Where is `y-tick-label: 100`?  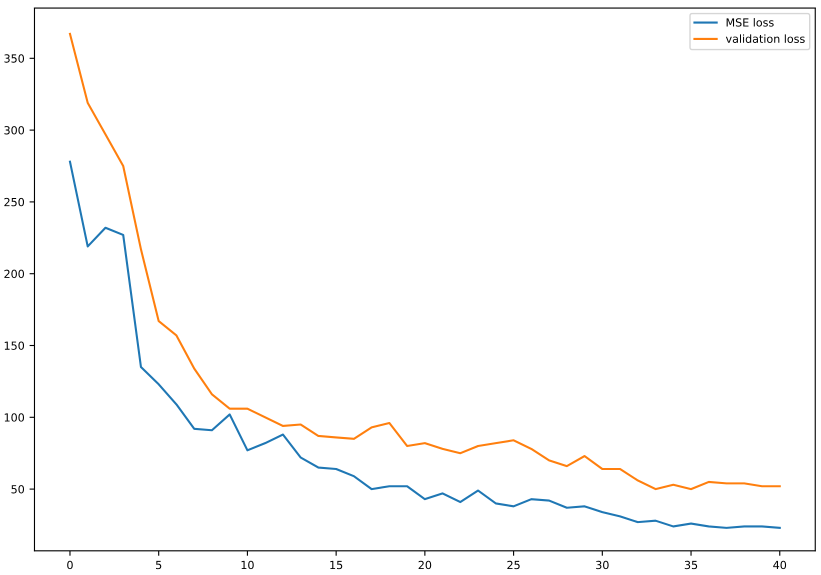
y-tick-label: 100 is located at coordinates (14, 417).